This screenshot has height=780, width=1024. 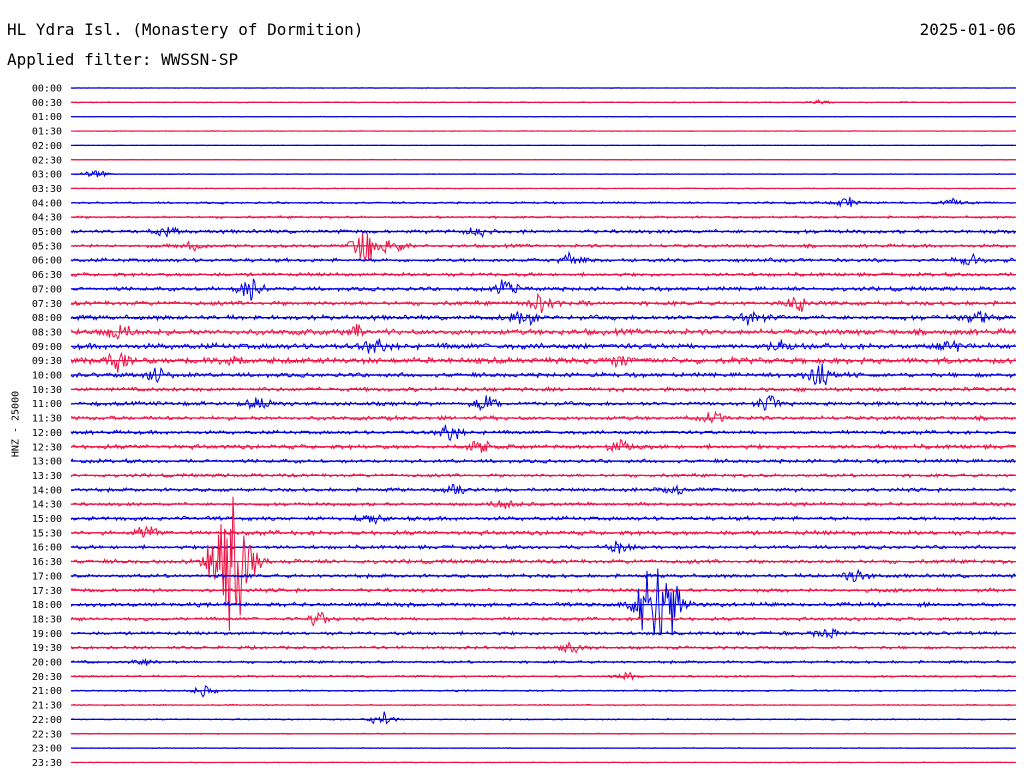 What do you see at coordinates (47, 419) in the screenshot?
I see `time-tick-label: 11:30` at bounding box center [47, 419].